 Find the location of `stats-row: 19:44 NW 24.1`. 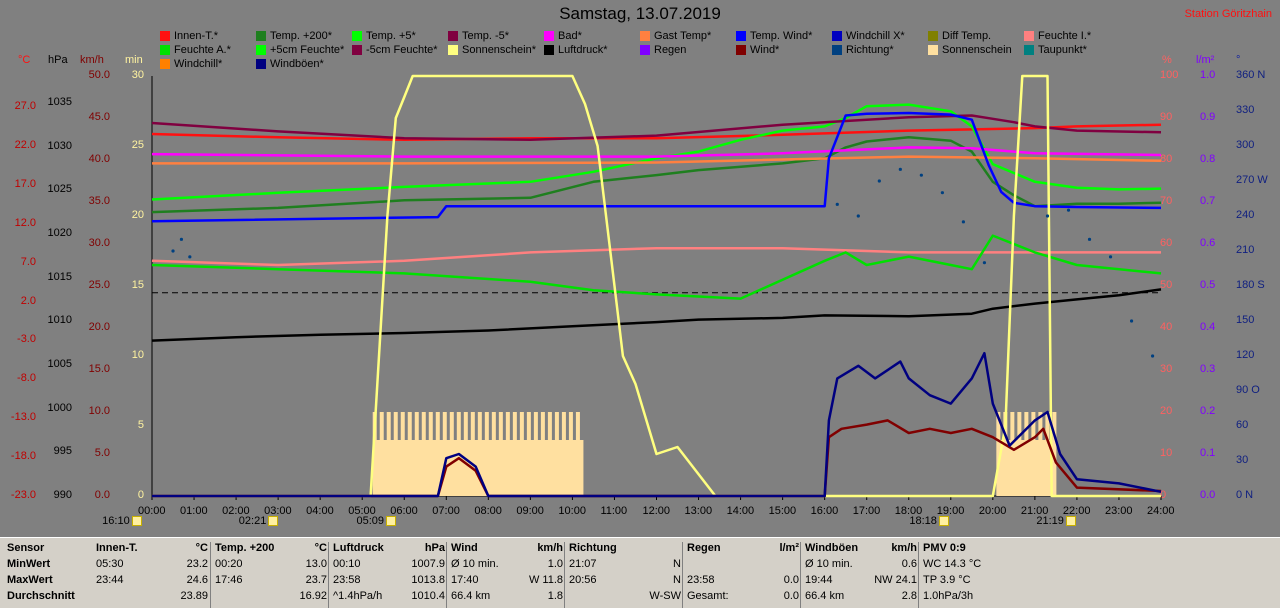

stats-row: 19:44 NW 24.1 is located at coordinates (861, 582).